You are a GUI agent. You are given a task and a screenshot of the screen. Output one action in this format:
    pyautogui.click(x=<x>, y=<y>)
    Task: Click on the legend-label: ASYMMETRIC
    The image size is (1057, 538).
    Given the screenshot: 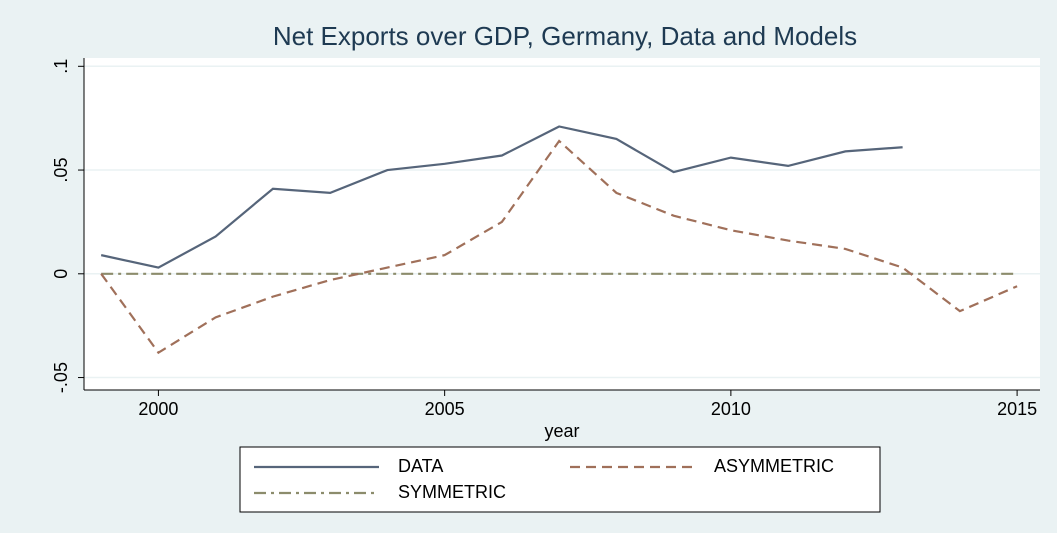 What is the action you would take?
    pyautogui.click(x=774, y=466)
    